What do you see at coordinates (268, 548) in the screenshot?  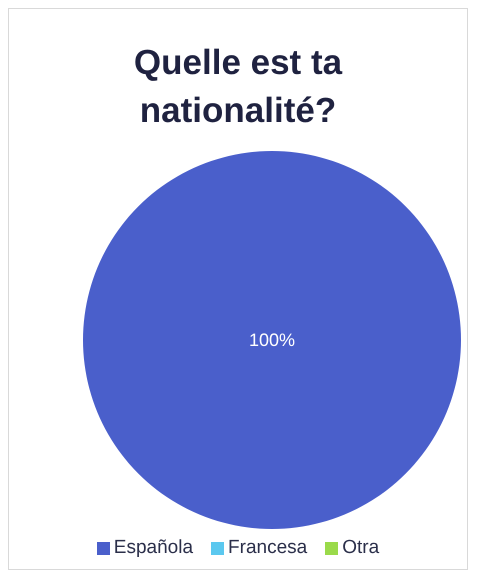 I see `legend-label: Francesa` at bounding box center [268, 548].